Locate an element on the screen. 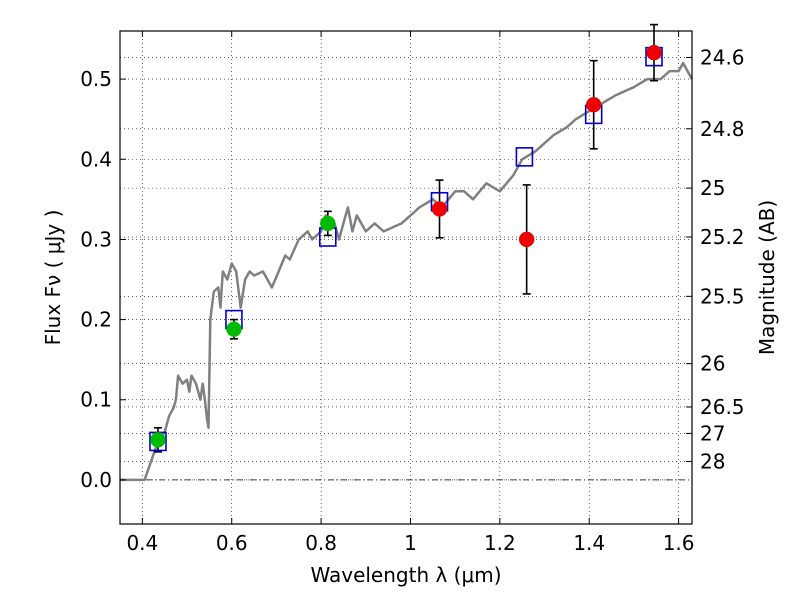  x-tick-label-6: 1.6 is located at coordinates (679, 543).